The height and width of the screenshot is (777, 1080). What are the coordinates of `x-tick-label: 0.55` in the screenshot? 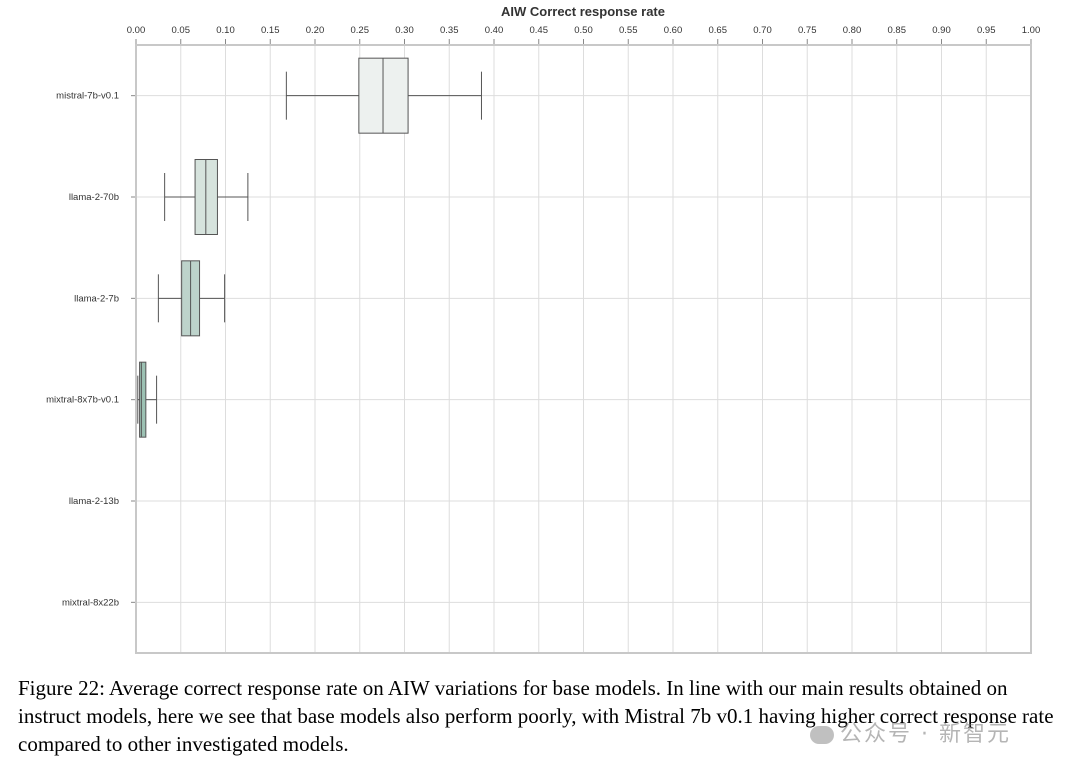 It's located at (628, 30).